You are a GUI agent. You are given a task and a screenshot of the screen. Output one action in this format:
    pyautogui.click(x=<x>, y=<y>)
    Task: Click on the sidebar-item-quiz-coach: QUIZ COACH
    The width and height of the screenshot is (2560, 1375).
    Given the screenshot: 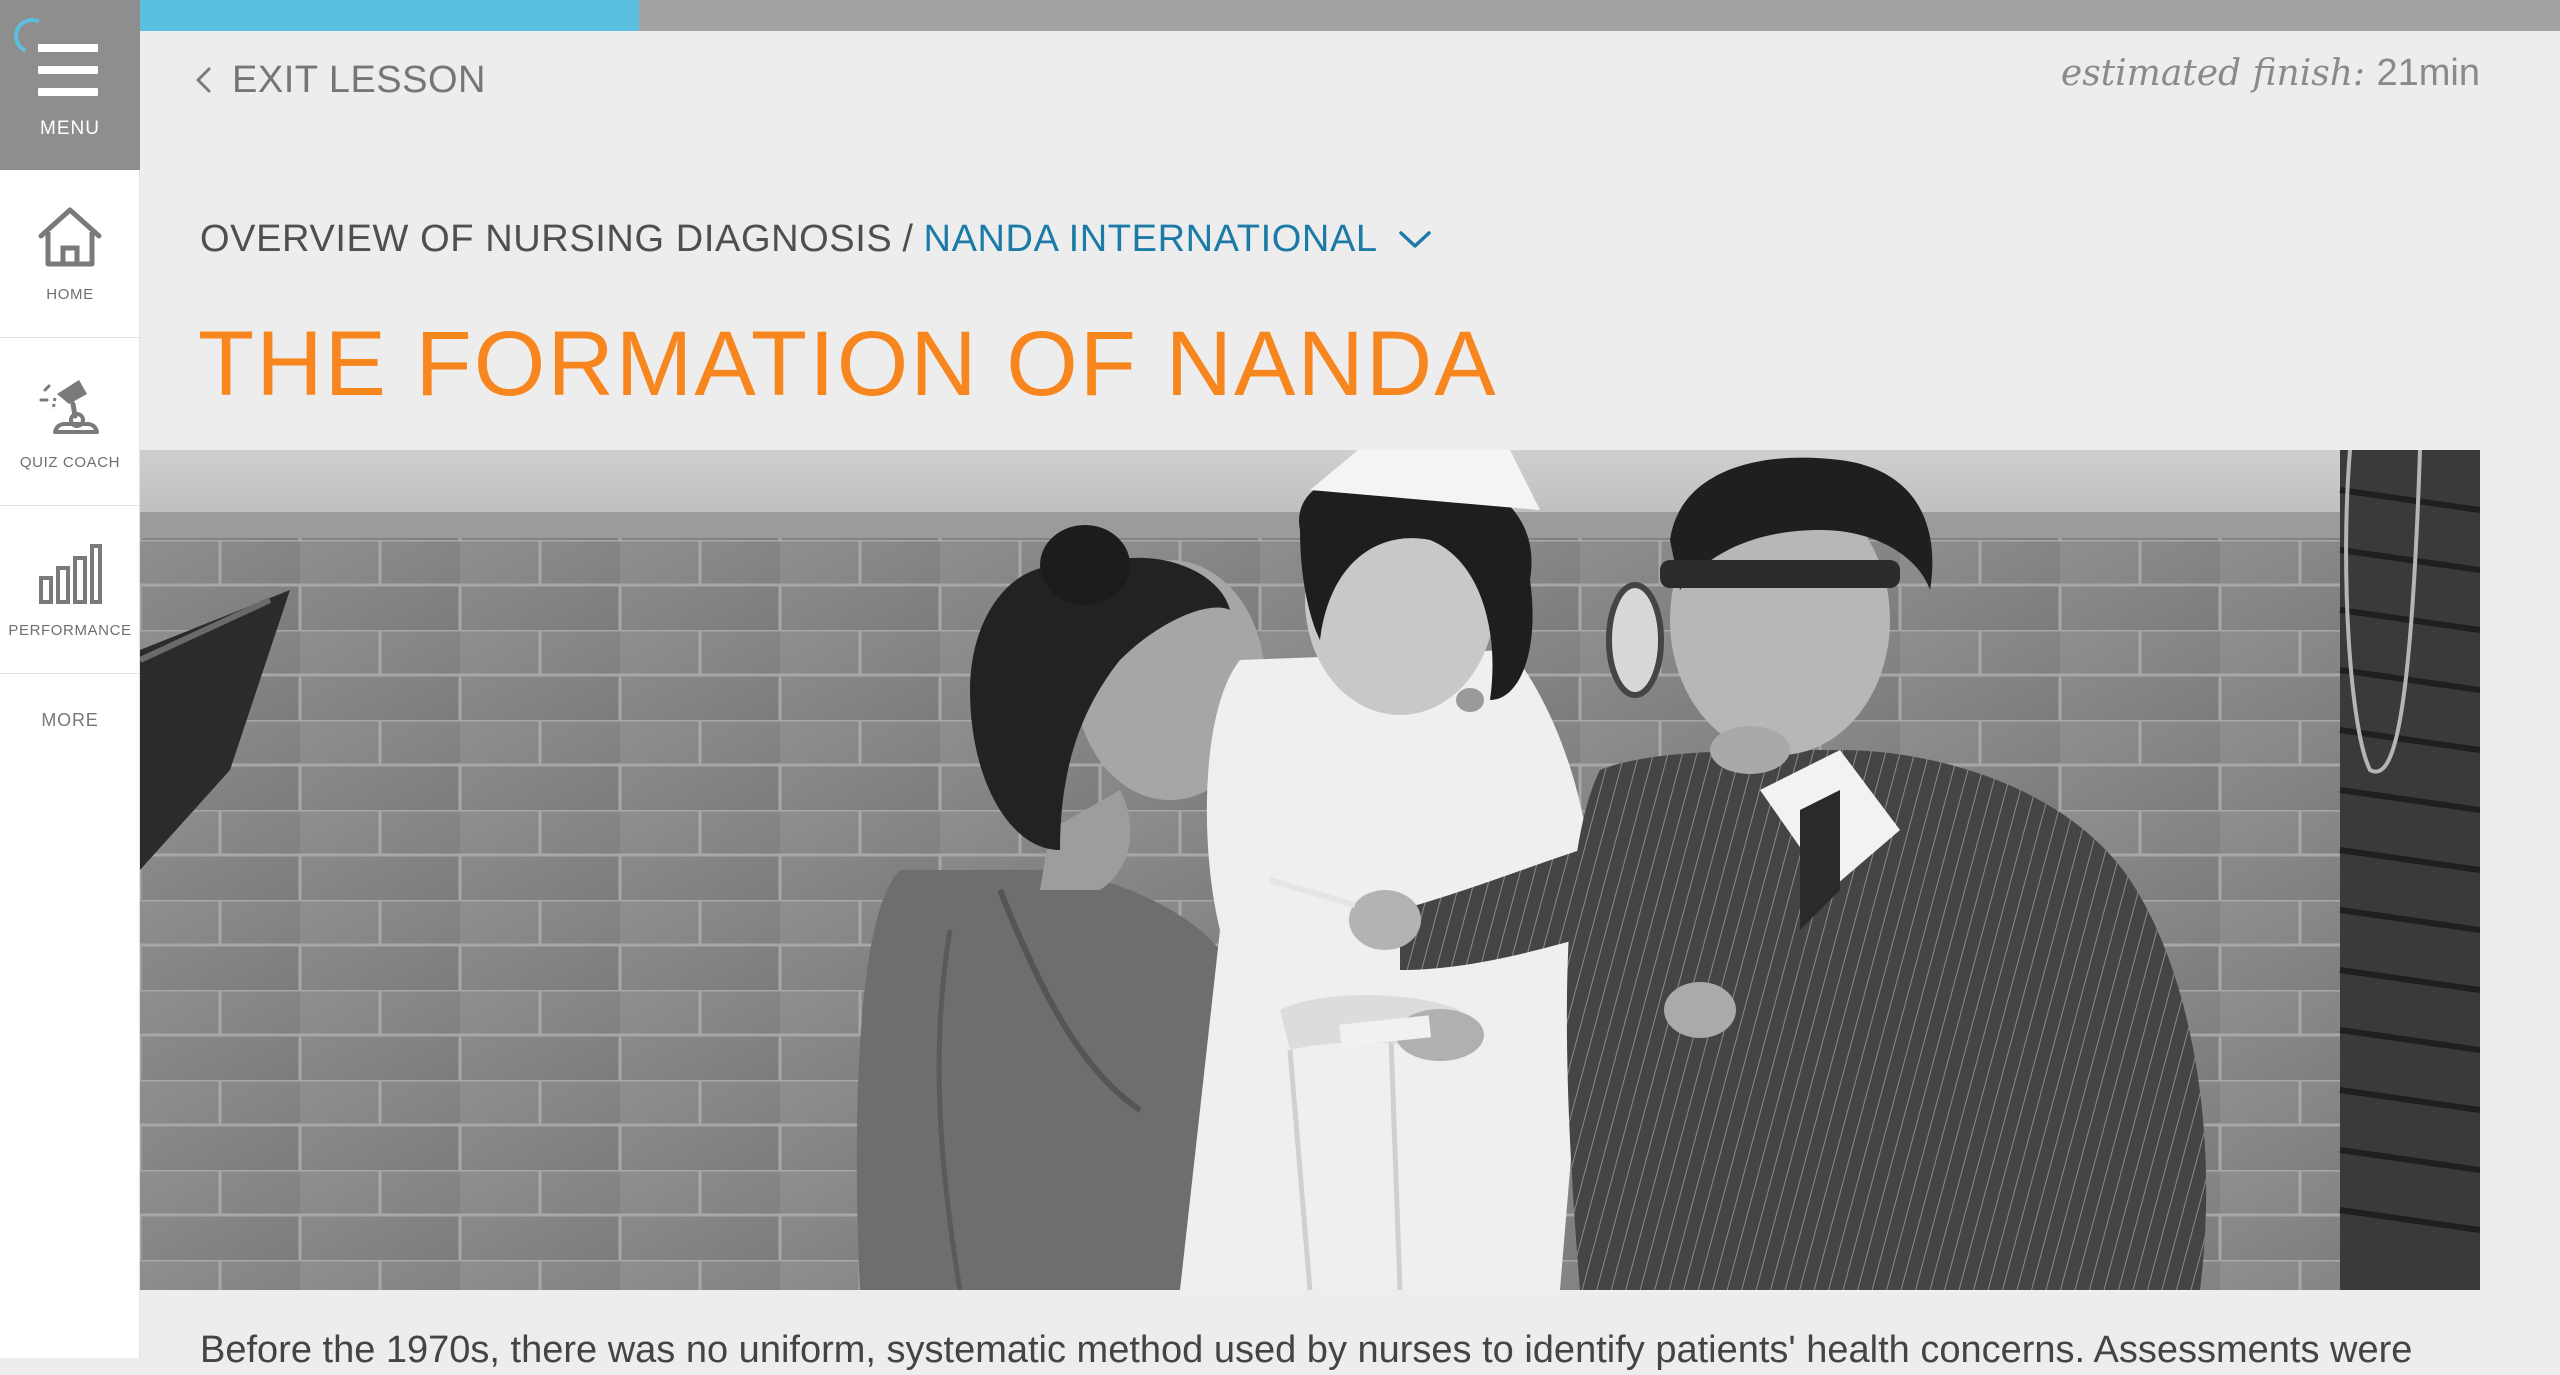 What is the action you would take?
    pyautogui.click(x=70, y=422)
    